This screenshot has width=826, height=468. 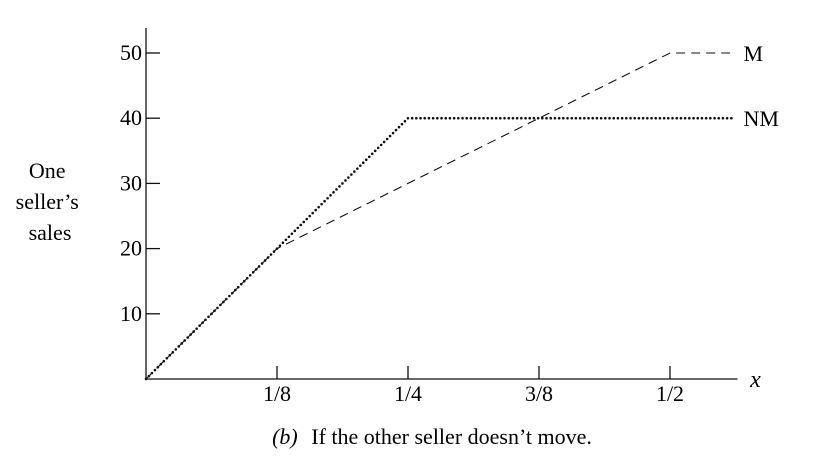 What do you see at coordinates (451, 436) in the screenshot?
I see `caption-text: If the other seller doesn’t move.` at bounding box center [451, 436].